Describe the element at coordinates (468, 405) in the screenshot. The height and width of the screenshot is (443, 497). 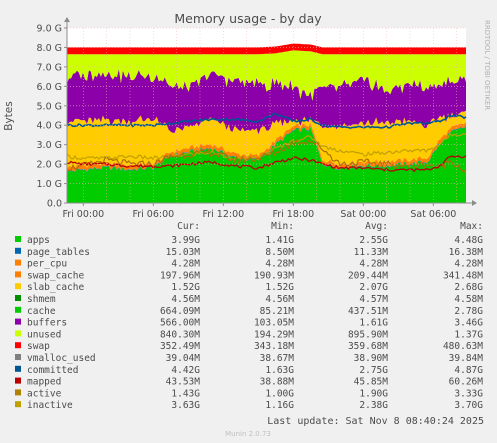
I see `legend-max-inactive: 3.70G` at that location.